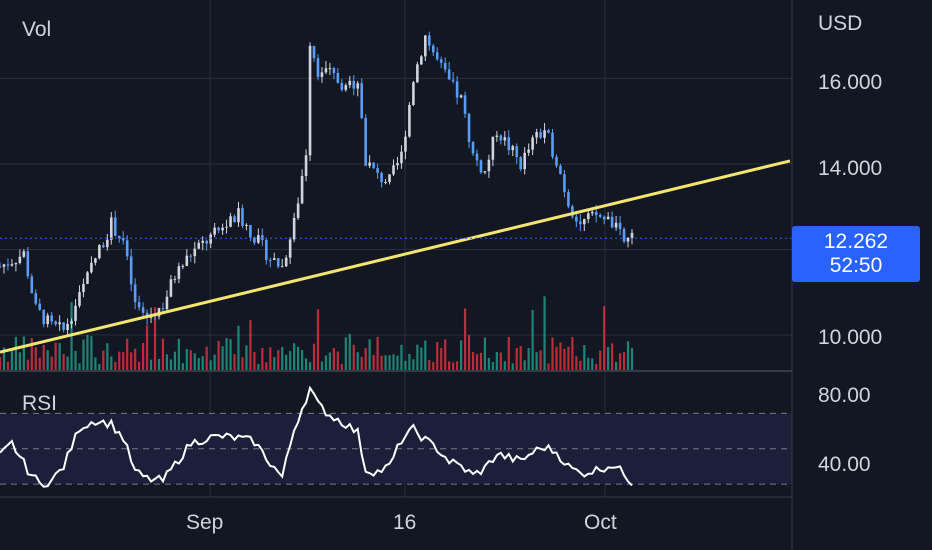  What do you see at coordinates (316, 436) in the screenshot?
I see `rsi-line` at bounding box center [316, 436].